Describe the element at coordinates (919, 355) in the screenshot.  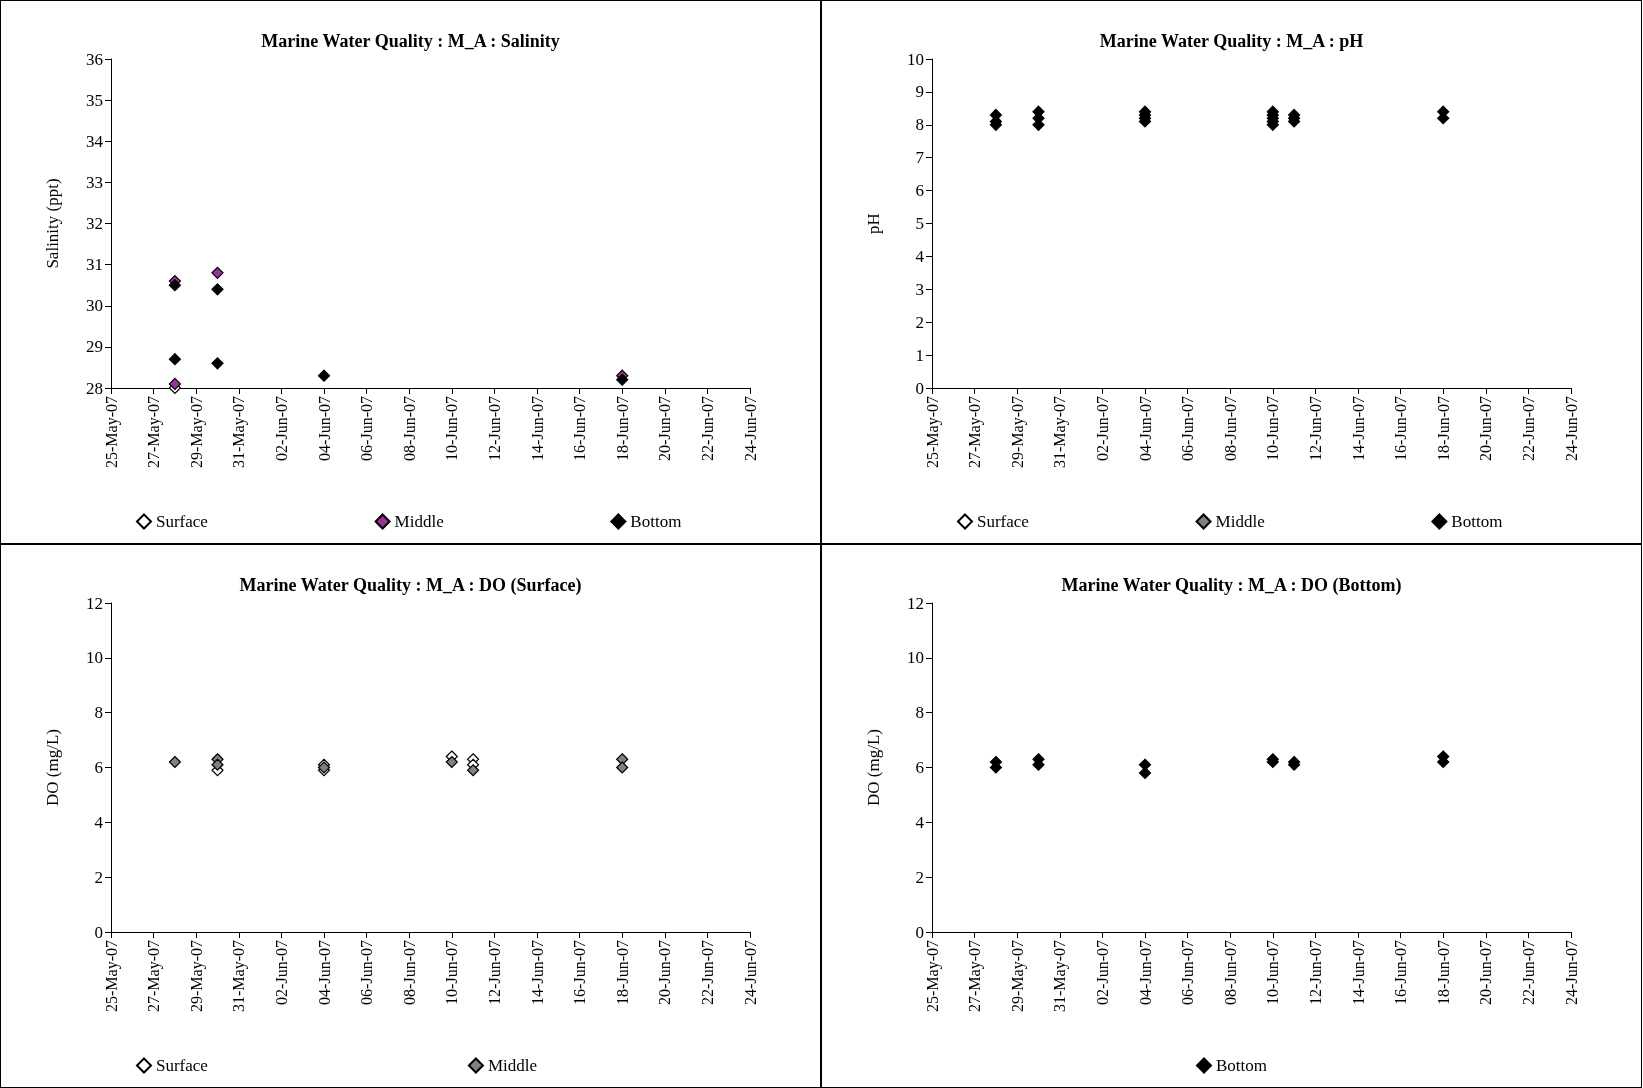
I see `y-tick-label: 1` at that location.